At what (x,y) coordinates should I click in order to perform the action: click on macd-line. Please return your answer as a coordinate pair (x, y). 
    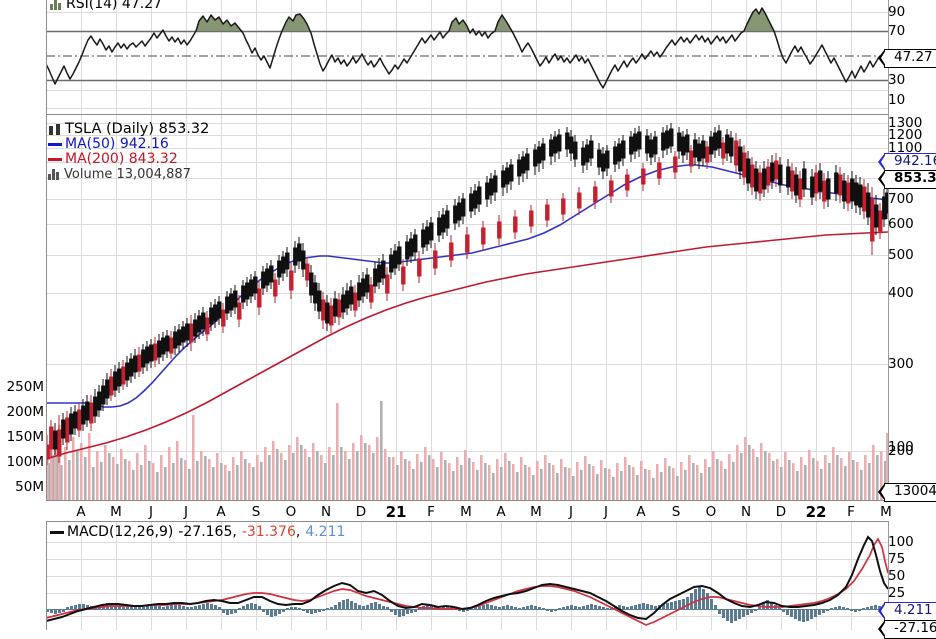
    Looking at the image, I should click on (467, 578).